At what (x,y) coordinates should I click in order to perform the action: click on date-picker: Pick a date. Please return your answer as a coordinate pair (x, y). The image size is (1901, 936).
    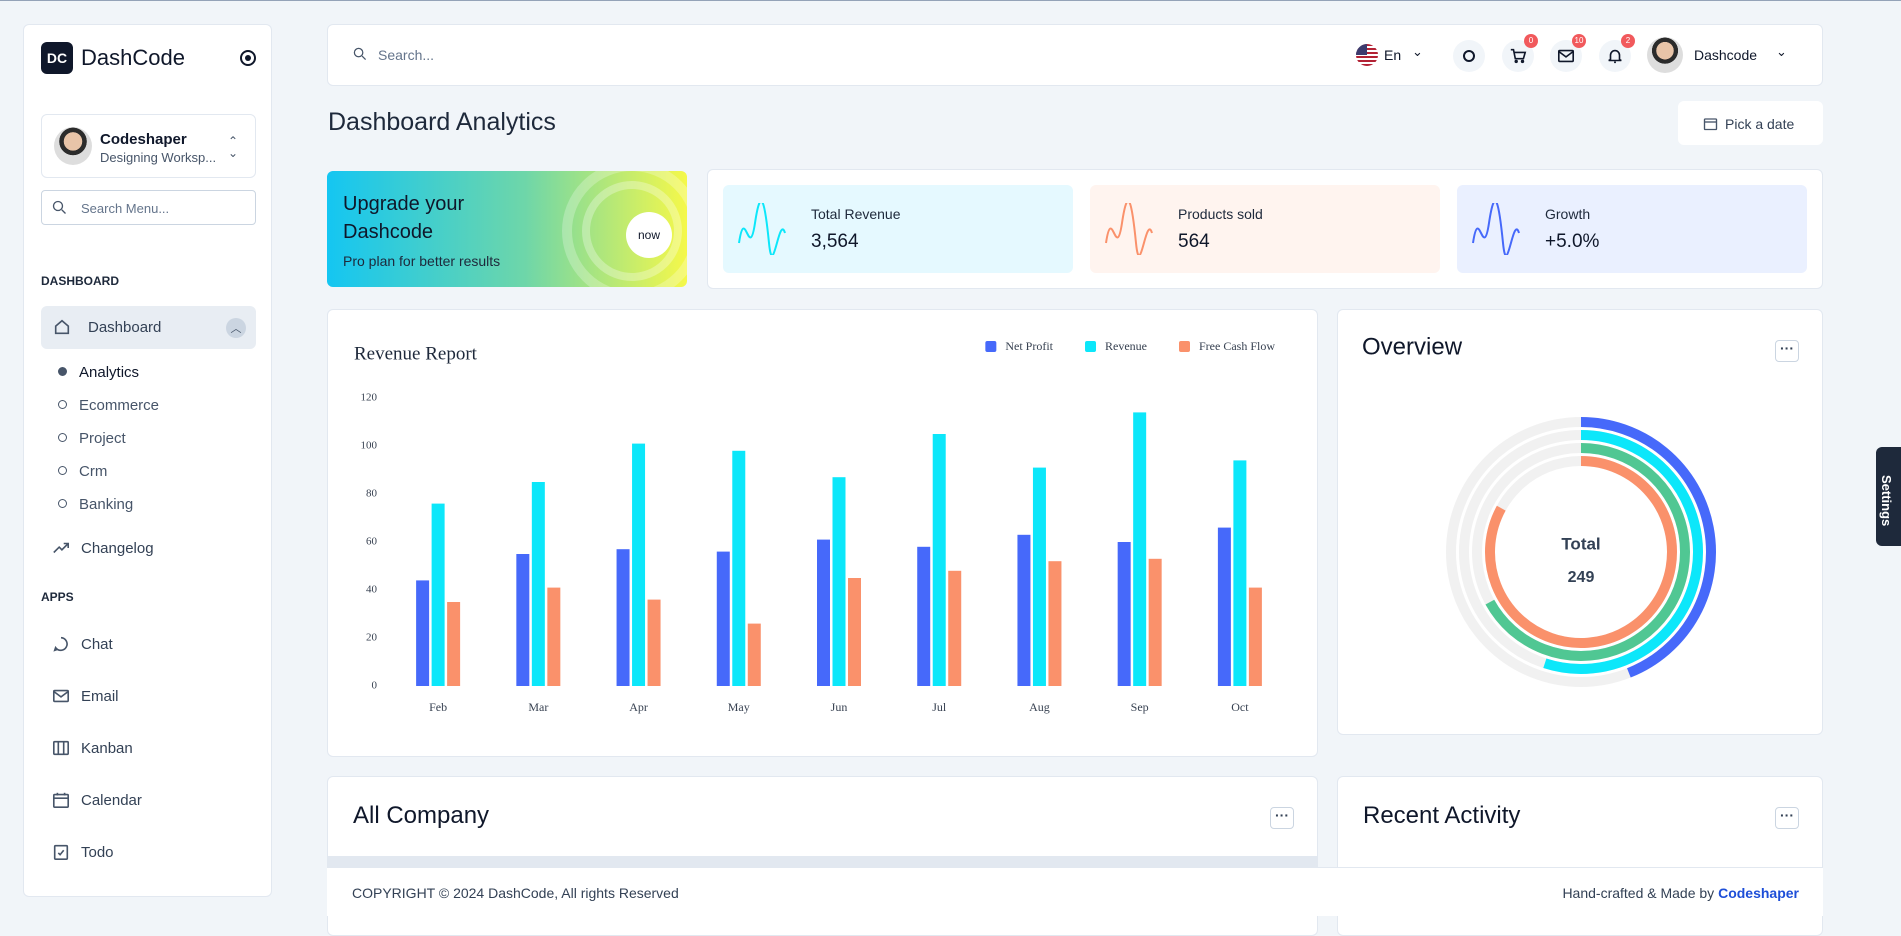
    Looking at the image, I should click on (1750, 123).